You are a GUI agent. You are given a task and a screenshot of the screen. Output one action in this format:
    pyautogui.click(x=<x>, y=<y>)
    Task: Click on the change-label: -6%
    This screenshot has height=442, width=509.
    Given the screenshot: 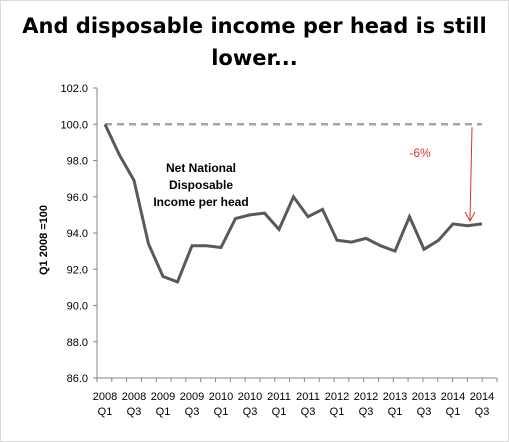 What is the action you would take?
    pyautogui.click(x=420, y=153)
    